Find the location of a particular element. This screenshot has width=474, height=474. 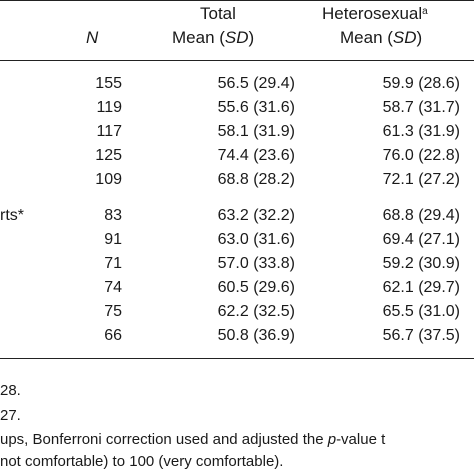

cell-n: 74 is located at coordinates (113, 287).